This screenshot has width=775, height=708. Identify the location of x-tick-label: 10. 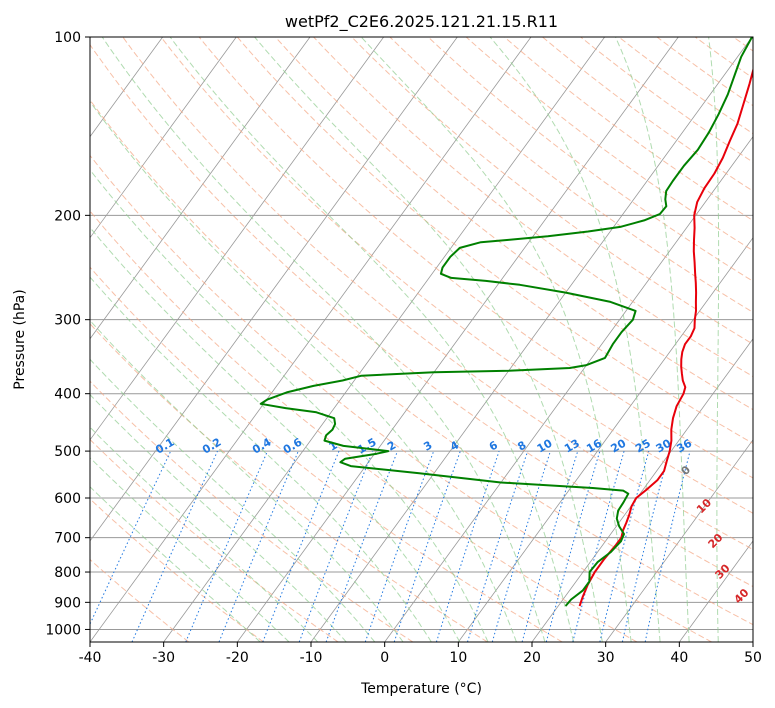
(458, 658).